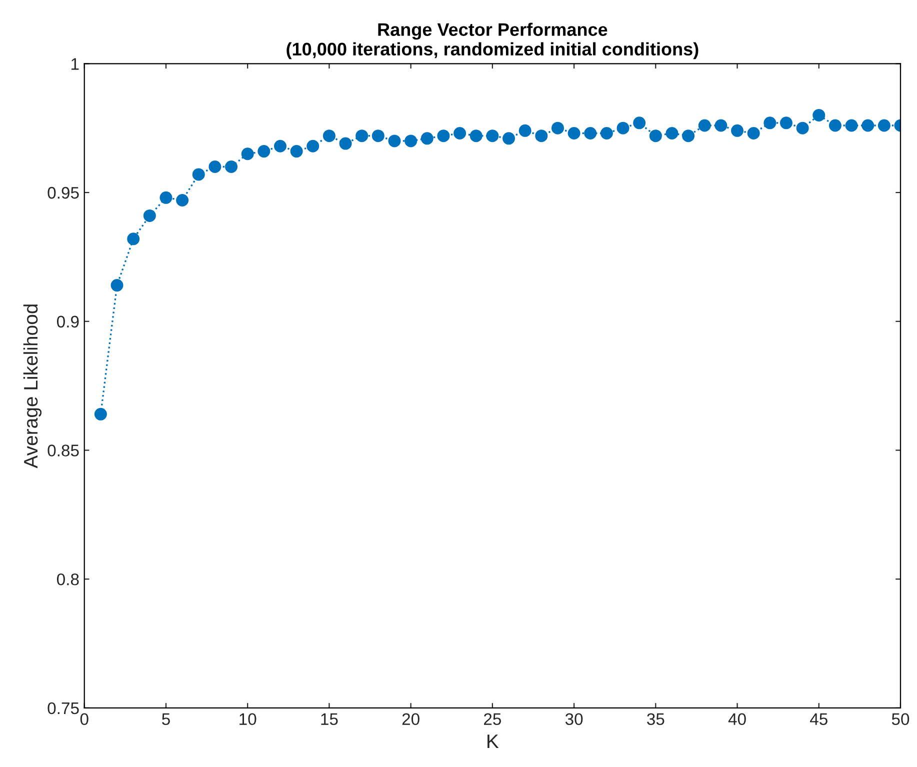 This screenshot has width=917, height=767. Describe the element at coordinates (63, 192) in the screenshot. I see `y-tick-label: 0.95` at that location.